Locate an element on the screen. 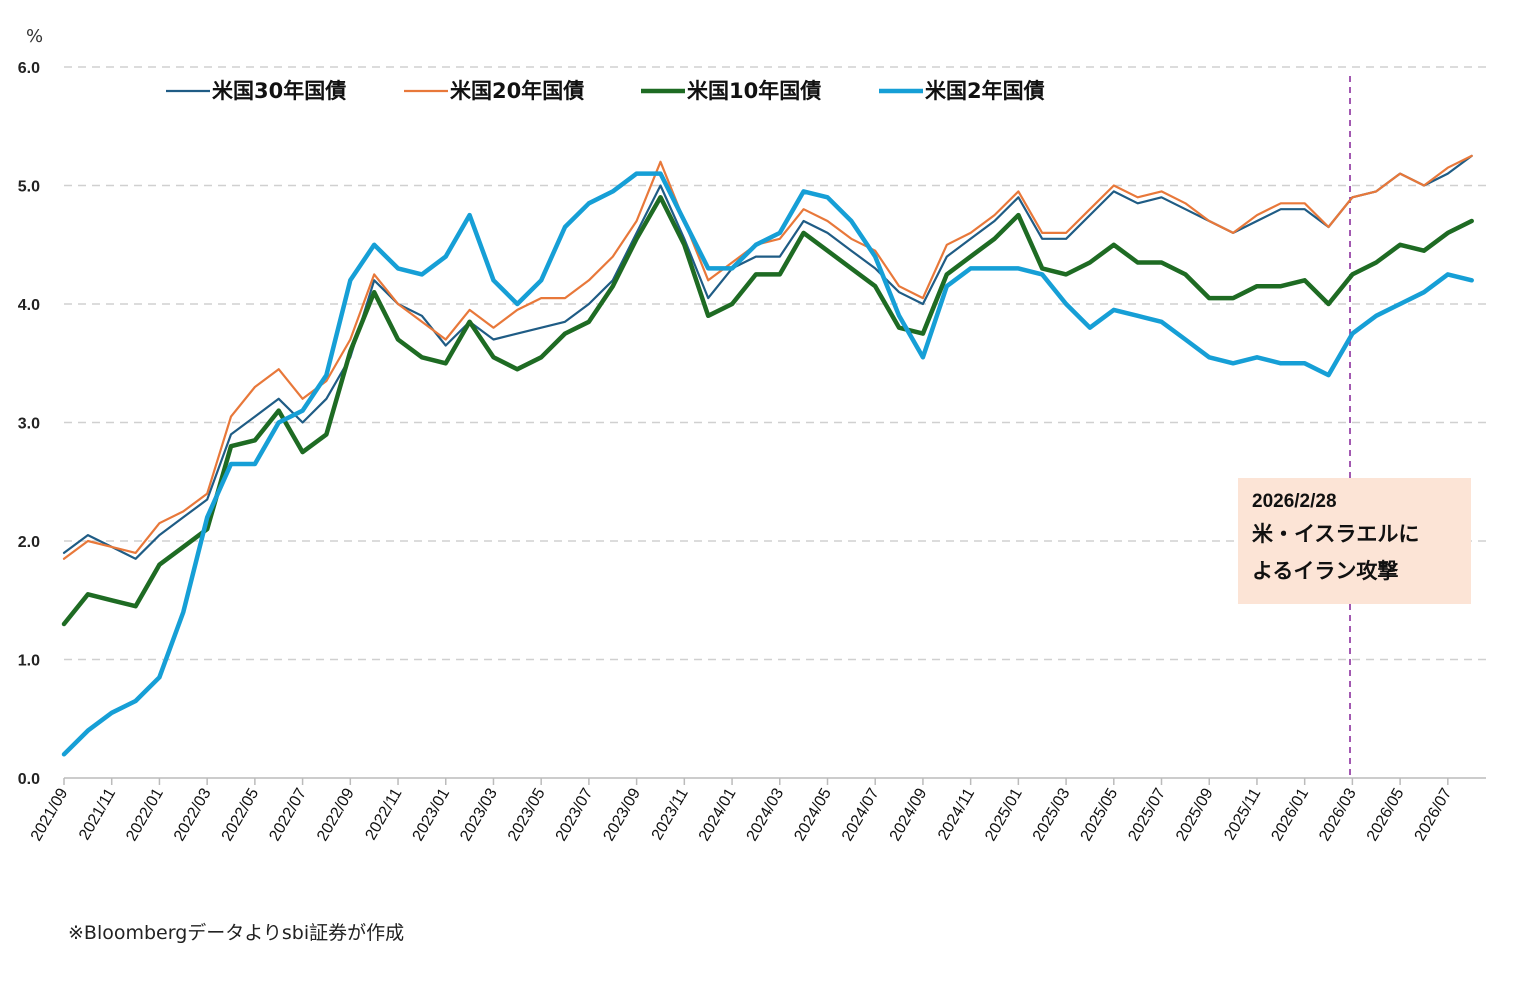  annotation-box is located at coordinates (1354, 541).